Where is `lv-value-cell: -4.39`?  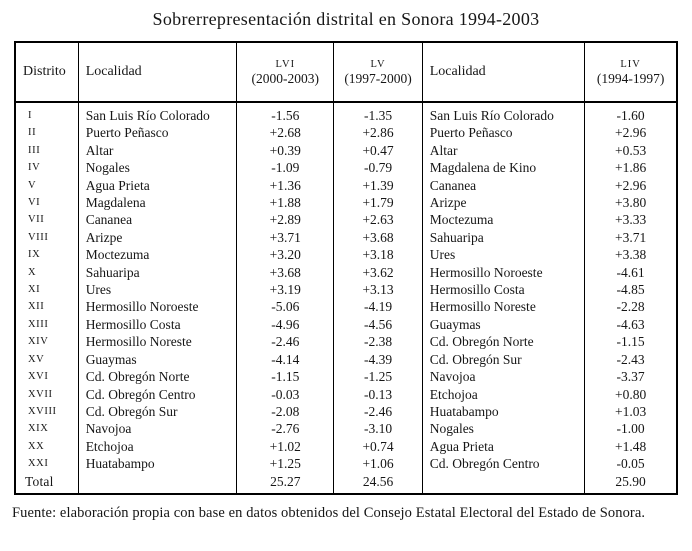 lv-value-cell: -4.39 is located at coordinates (378, 359).